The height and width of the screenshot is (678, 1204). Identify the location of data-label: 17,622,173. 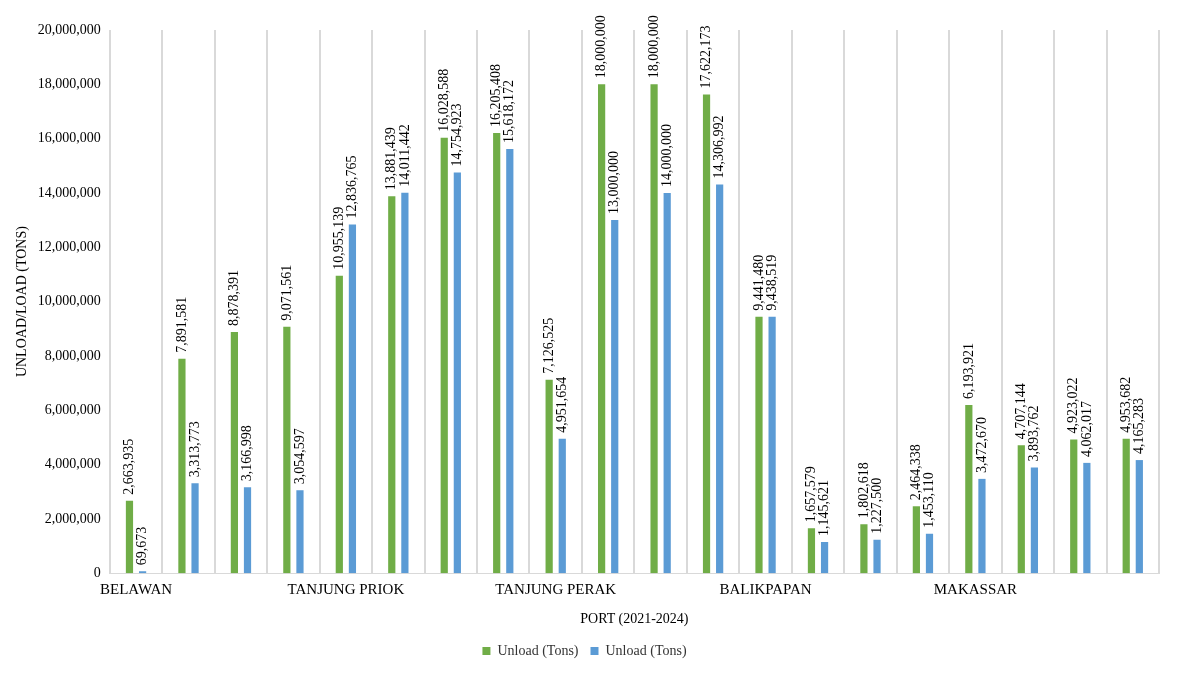
(706, 57).